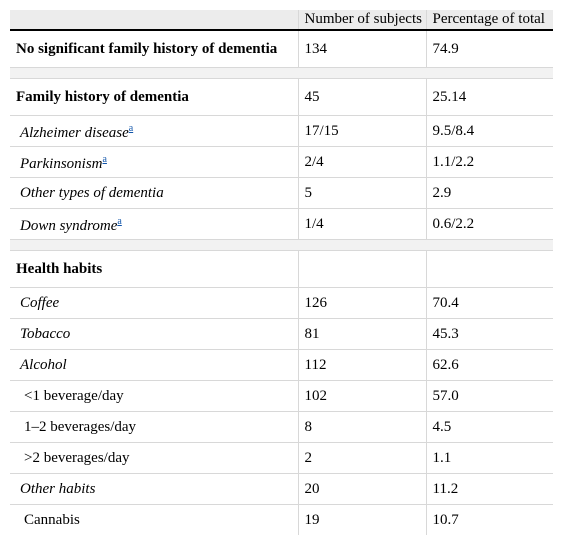 The height and width of the screenshot is (535, 563). What do you see at coordinates (362, 49) in the screenshot?
I see `row-number: 134` at bounding box center [362, 49].